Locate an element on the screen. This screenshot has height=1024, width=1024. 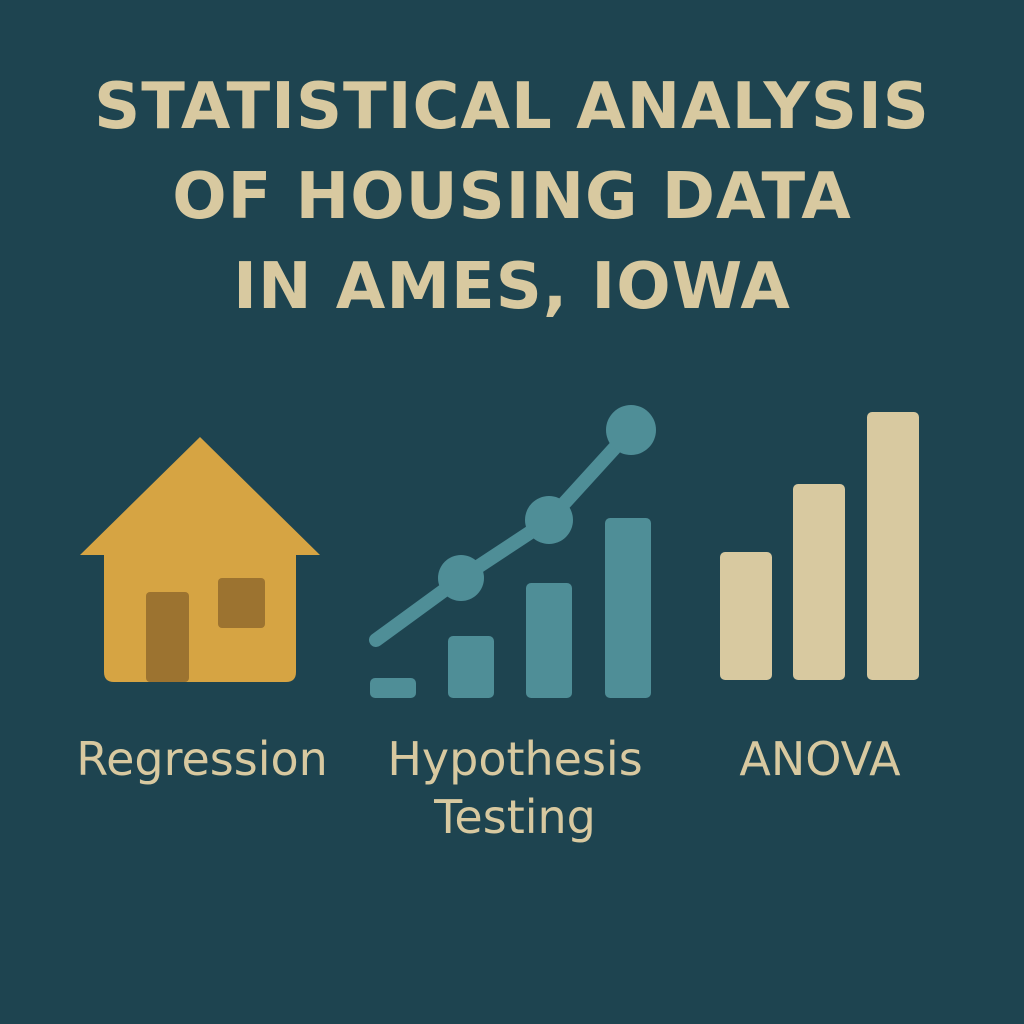
hypothesis-label-line-2: Testing is located at coordinates (515, 817).